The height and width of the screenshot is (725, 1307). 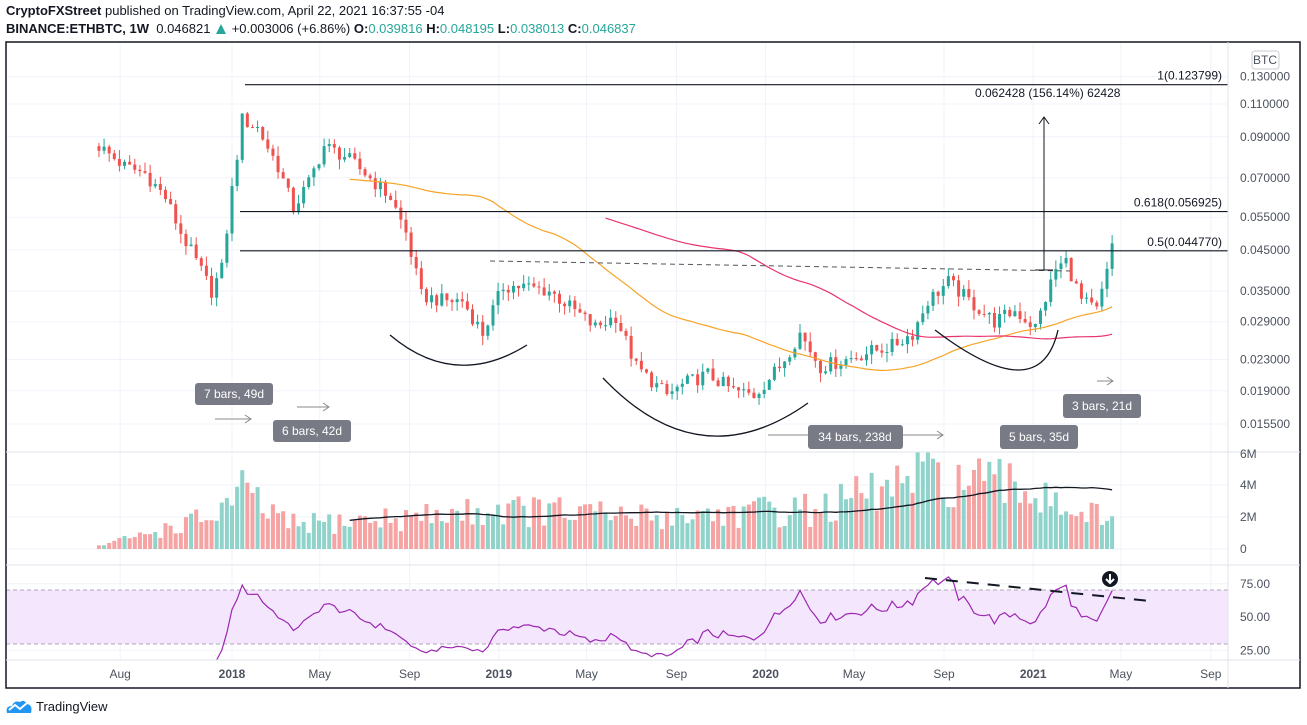 What do you see at coordinates (1039, 437) in the screenshot?
I see `bars-label-4: 5 bars, 35d` at bounding box center [1039, 437].